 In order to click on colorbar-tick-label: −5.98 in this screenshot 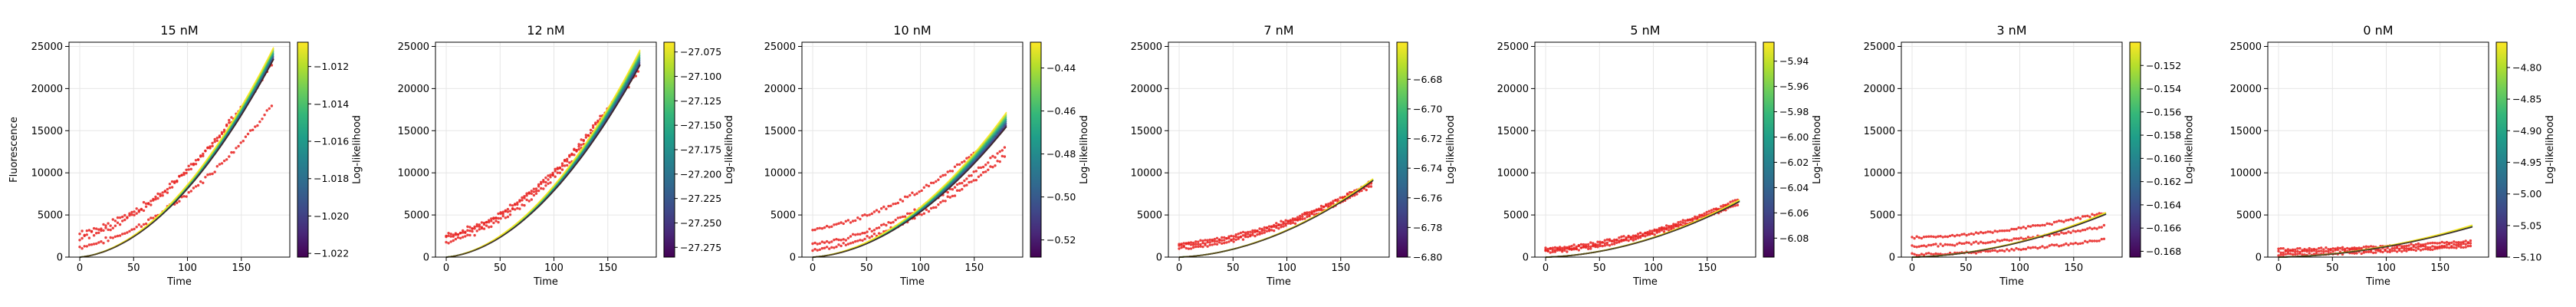, I will do `click(1794, 111)`.